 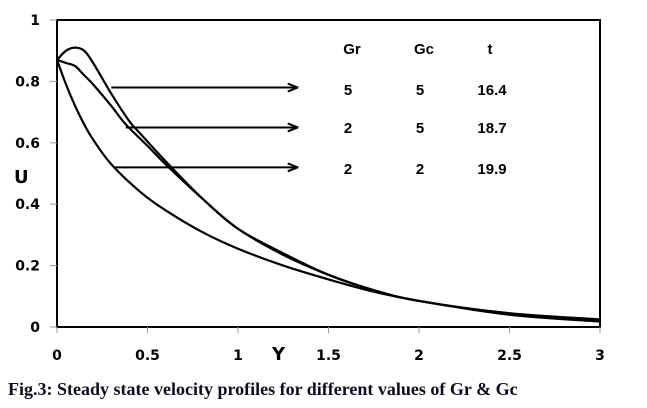 What do you see at coordinates (328, 356) in the screenshot?
I see `x-tick-label: 1.5` at bounding box center [328, 356].